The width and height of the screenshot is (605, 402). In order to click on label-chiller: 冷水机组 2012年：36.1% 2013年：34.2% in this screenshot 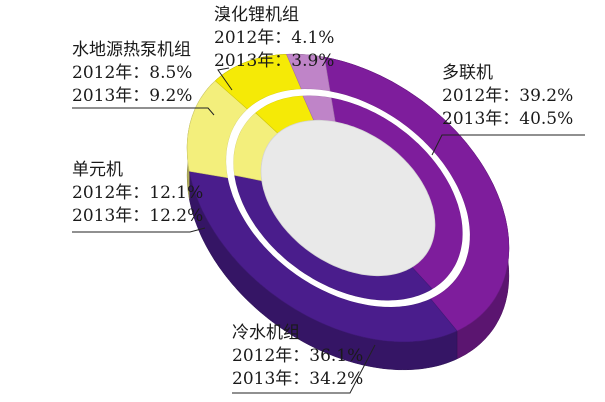, I will do `click(297, 356)`.